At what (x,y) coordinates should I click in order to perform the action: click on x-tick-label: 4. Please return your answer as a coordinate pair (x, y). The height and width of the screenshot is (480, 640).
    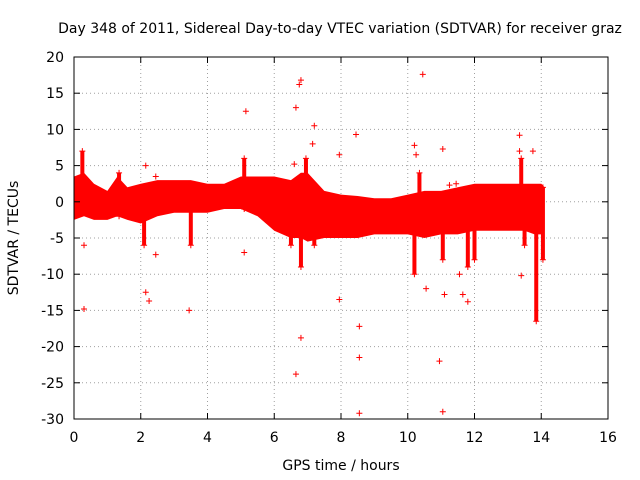
    Looking at the image, I should click on (207, 438).